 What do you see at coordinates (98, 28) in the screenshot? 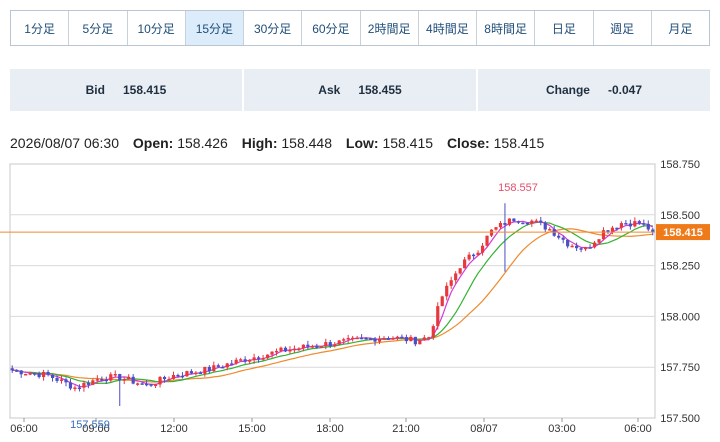
I see `tab-5min: 5分足` at bounding box center [98, 28].